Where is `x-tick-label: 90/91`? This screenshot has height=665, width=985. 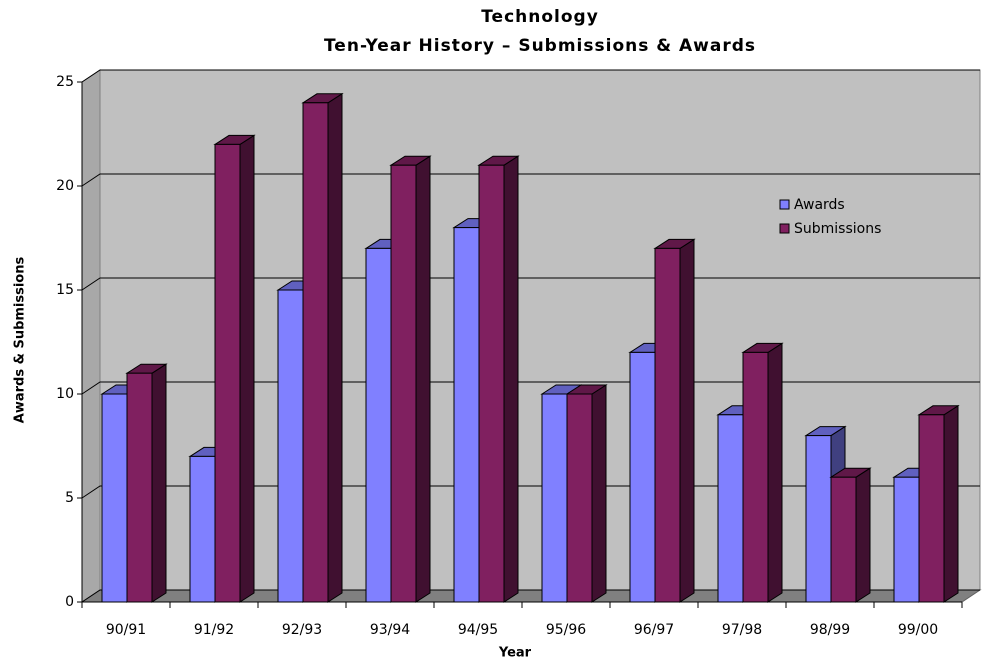 x-tick-label: 90/91 is located at coordinates (126, 630).